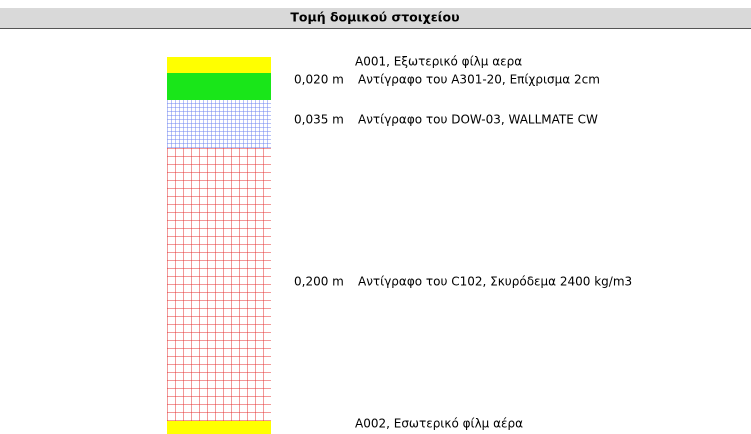 This screenshot has width=751, height=434. What do you see at coordinates (219, 427) in the screenshot?
I see `layer-inner-film` at bounding box center [219, 427].